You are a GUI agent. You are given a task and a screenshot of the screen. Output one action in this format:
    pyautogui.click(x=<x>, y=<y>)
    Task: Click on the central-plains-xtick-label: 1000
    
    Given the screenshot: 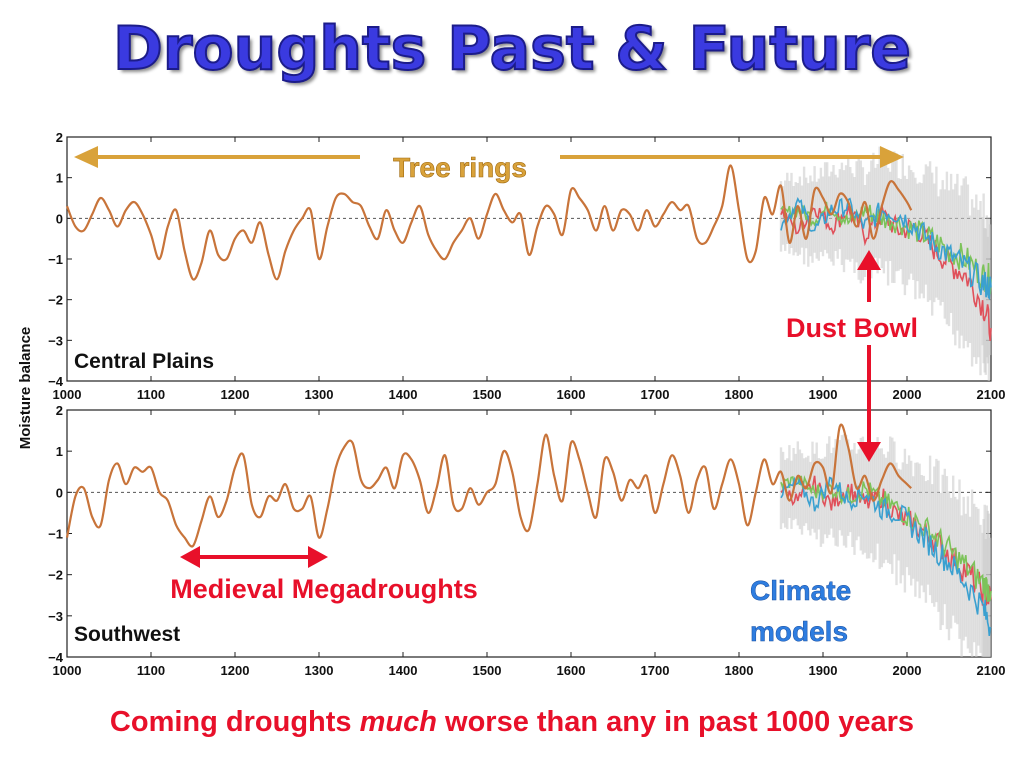 What is the action you would take?
    pyautogui.click(x=67, y=394)
    